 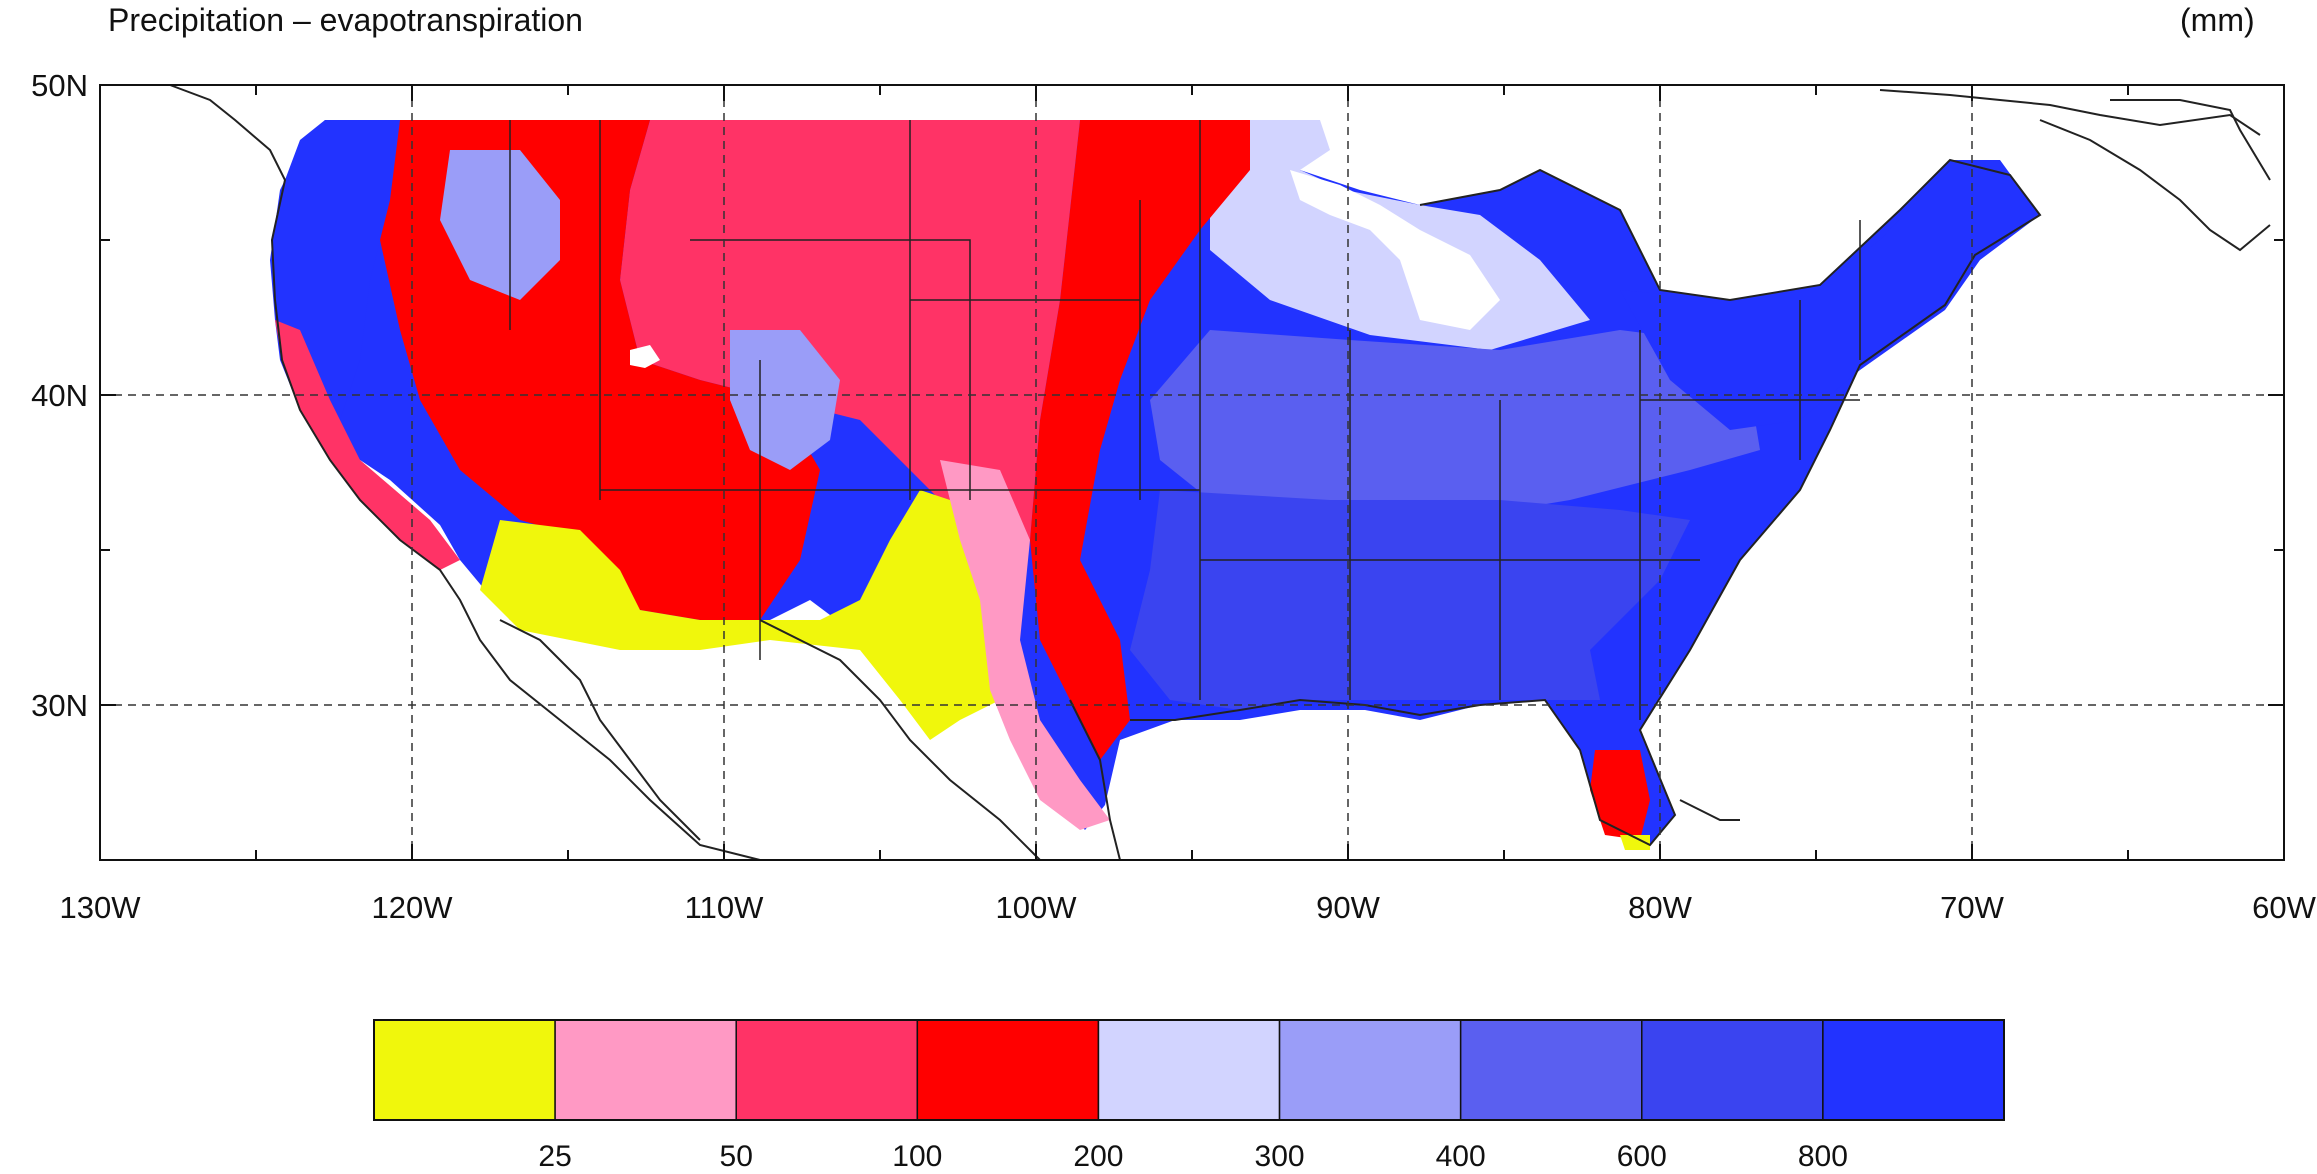 What do you see at coordinates (1830, 297) in the screenshot?
I see `region-northeast` at bounding box center [1830, 297].